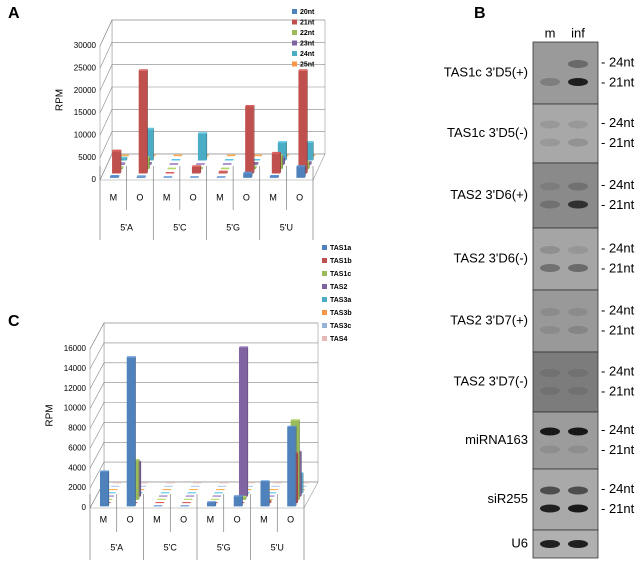 The width and height of the screenshot is (642, 572). Describe the element at coordinates (340, 274) in the screenshot. I see `legend-label: TAS1c` at that location.